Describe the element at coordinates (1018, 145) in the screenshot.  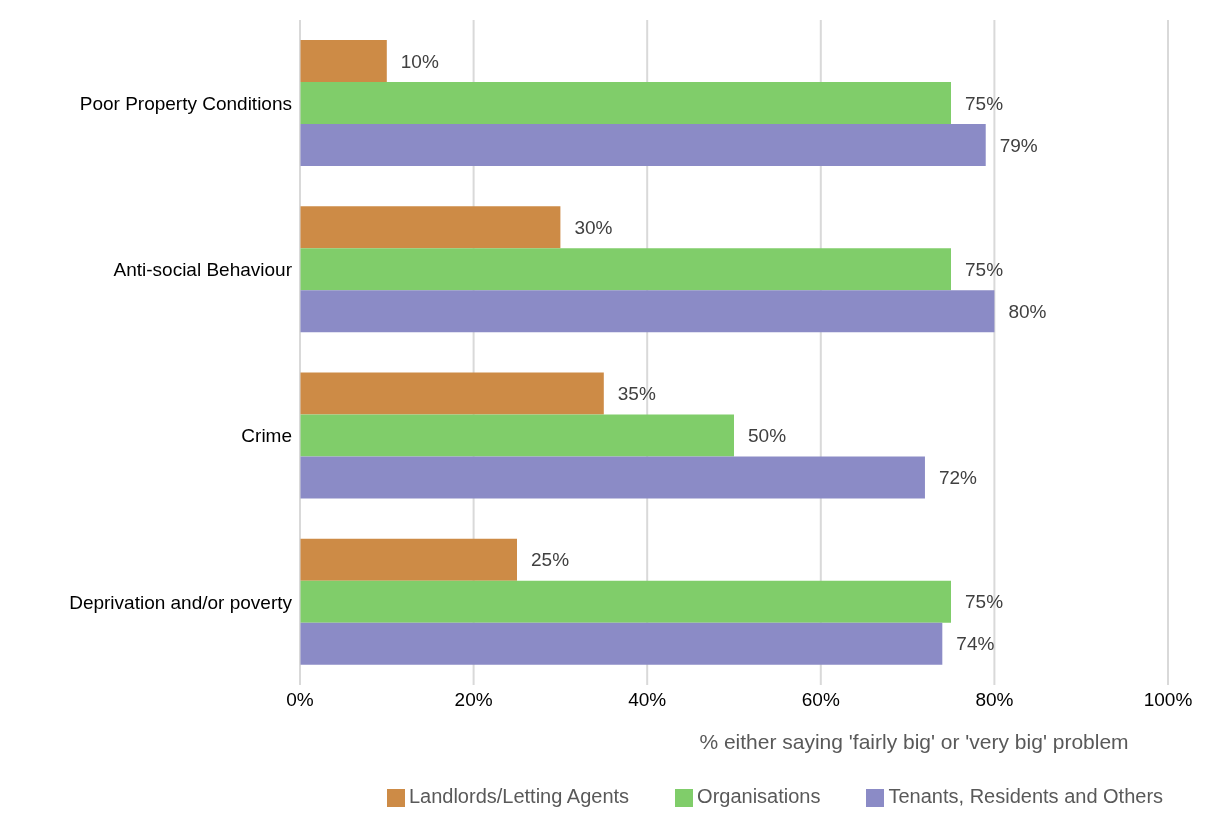
I see `data-label: 79%` at that location.